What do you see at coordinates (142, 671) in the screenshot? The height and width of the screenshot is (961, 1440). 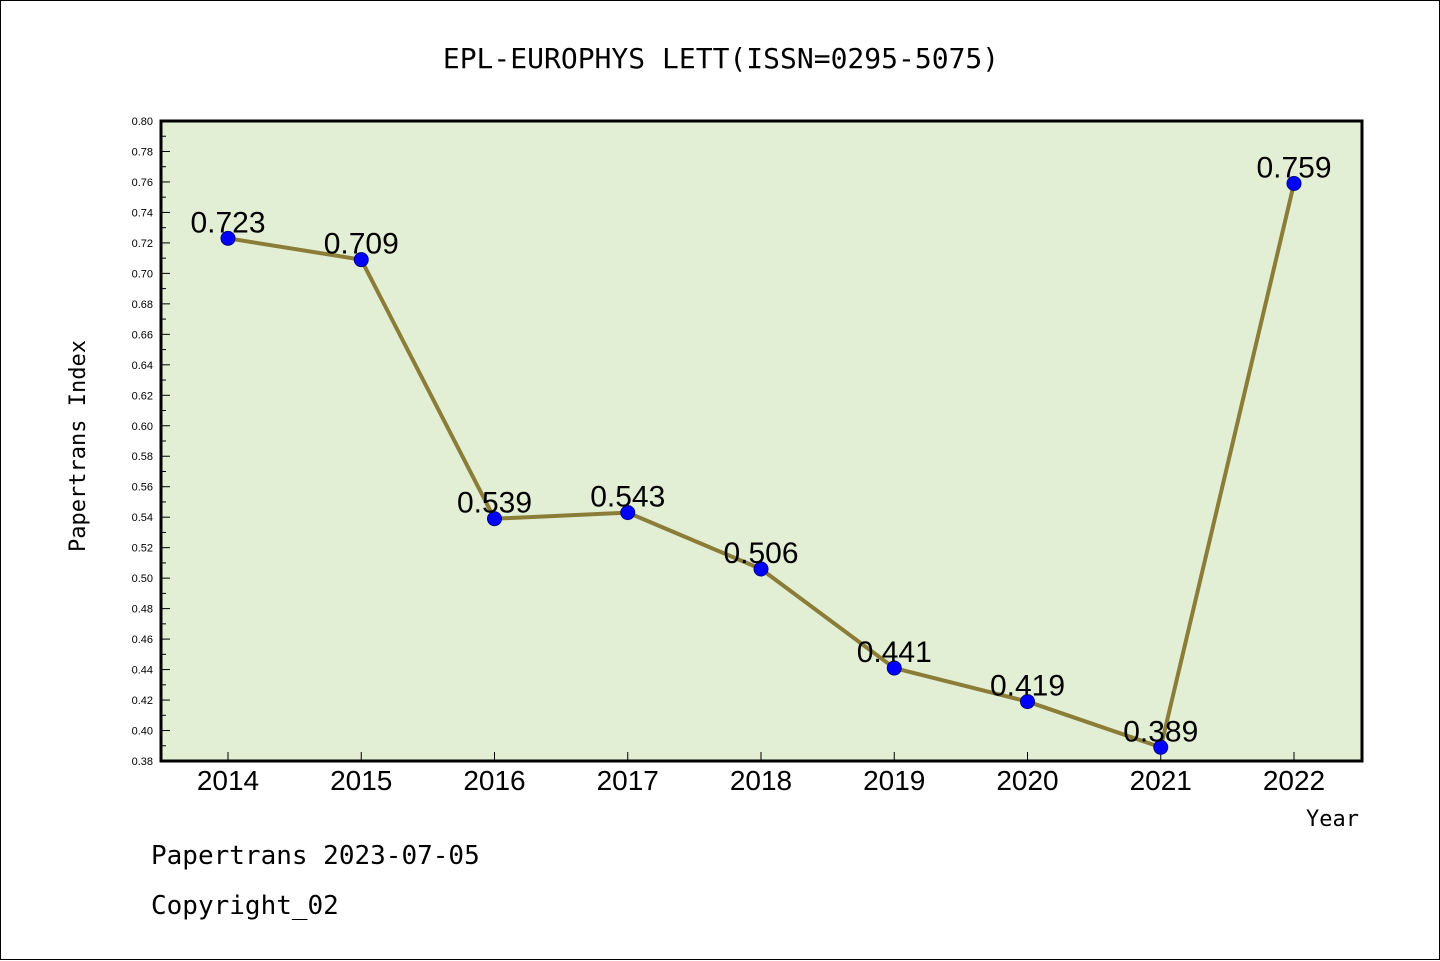 I see `y-tick-label: 0.44` at bounding box center [142, 671].